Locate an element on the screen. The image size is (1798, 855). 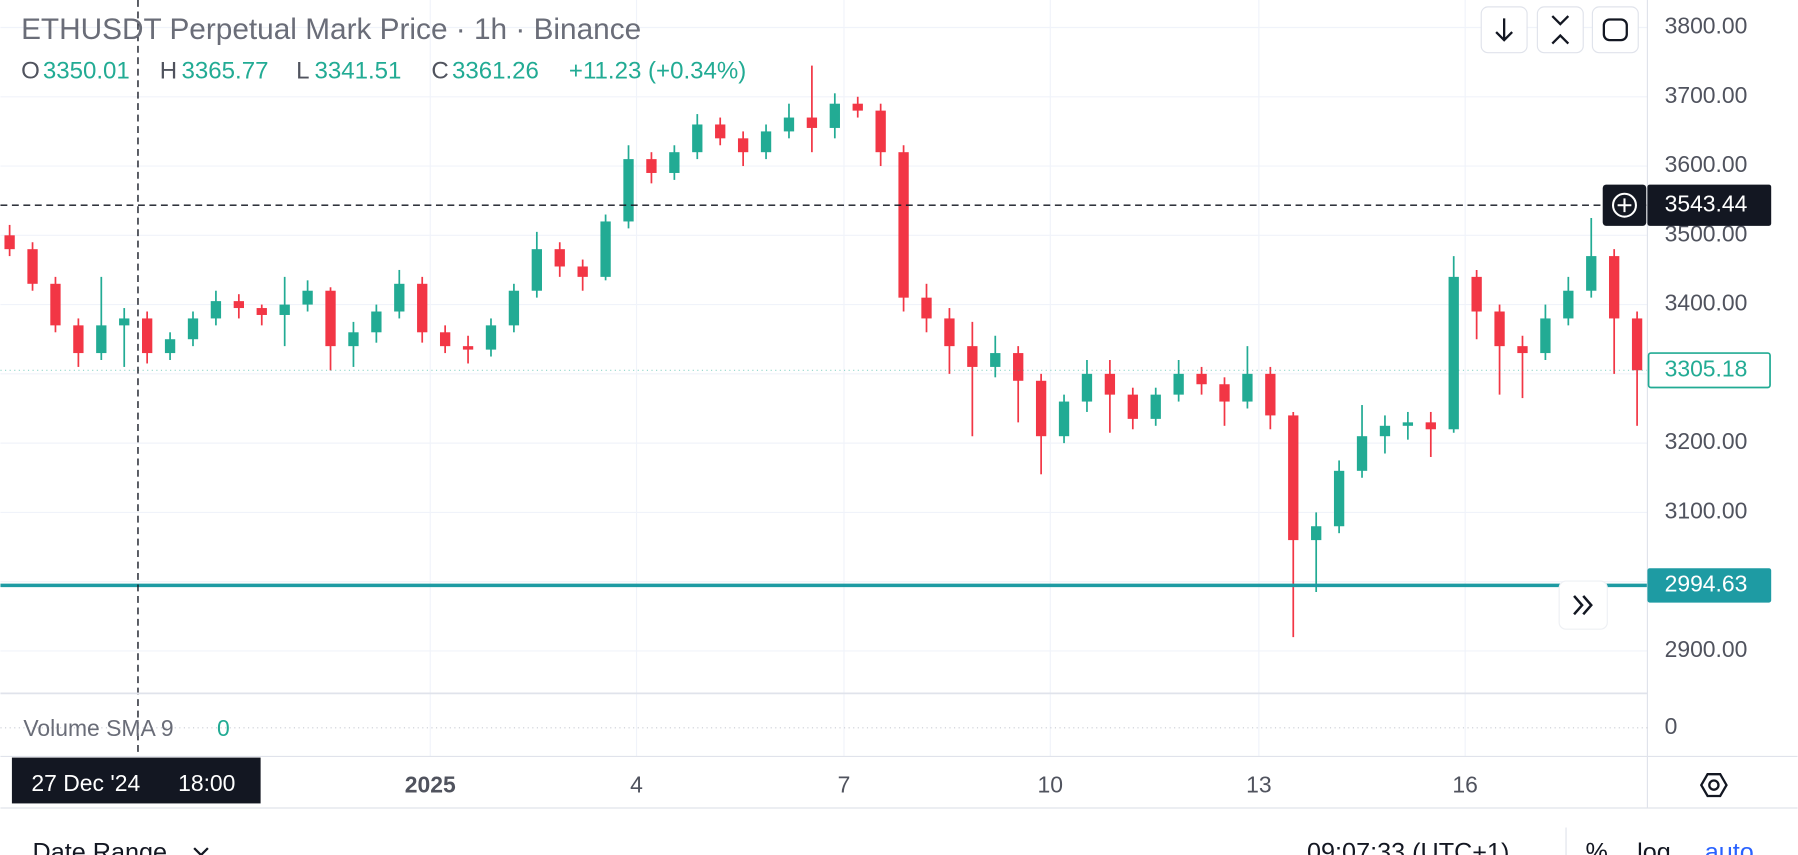
x-tick-label: 7 is located at coordinates (844, 784).